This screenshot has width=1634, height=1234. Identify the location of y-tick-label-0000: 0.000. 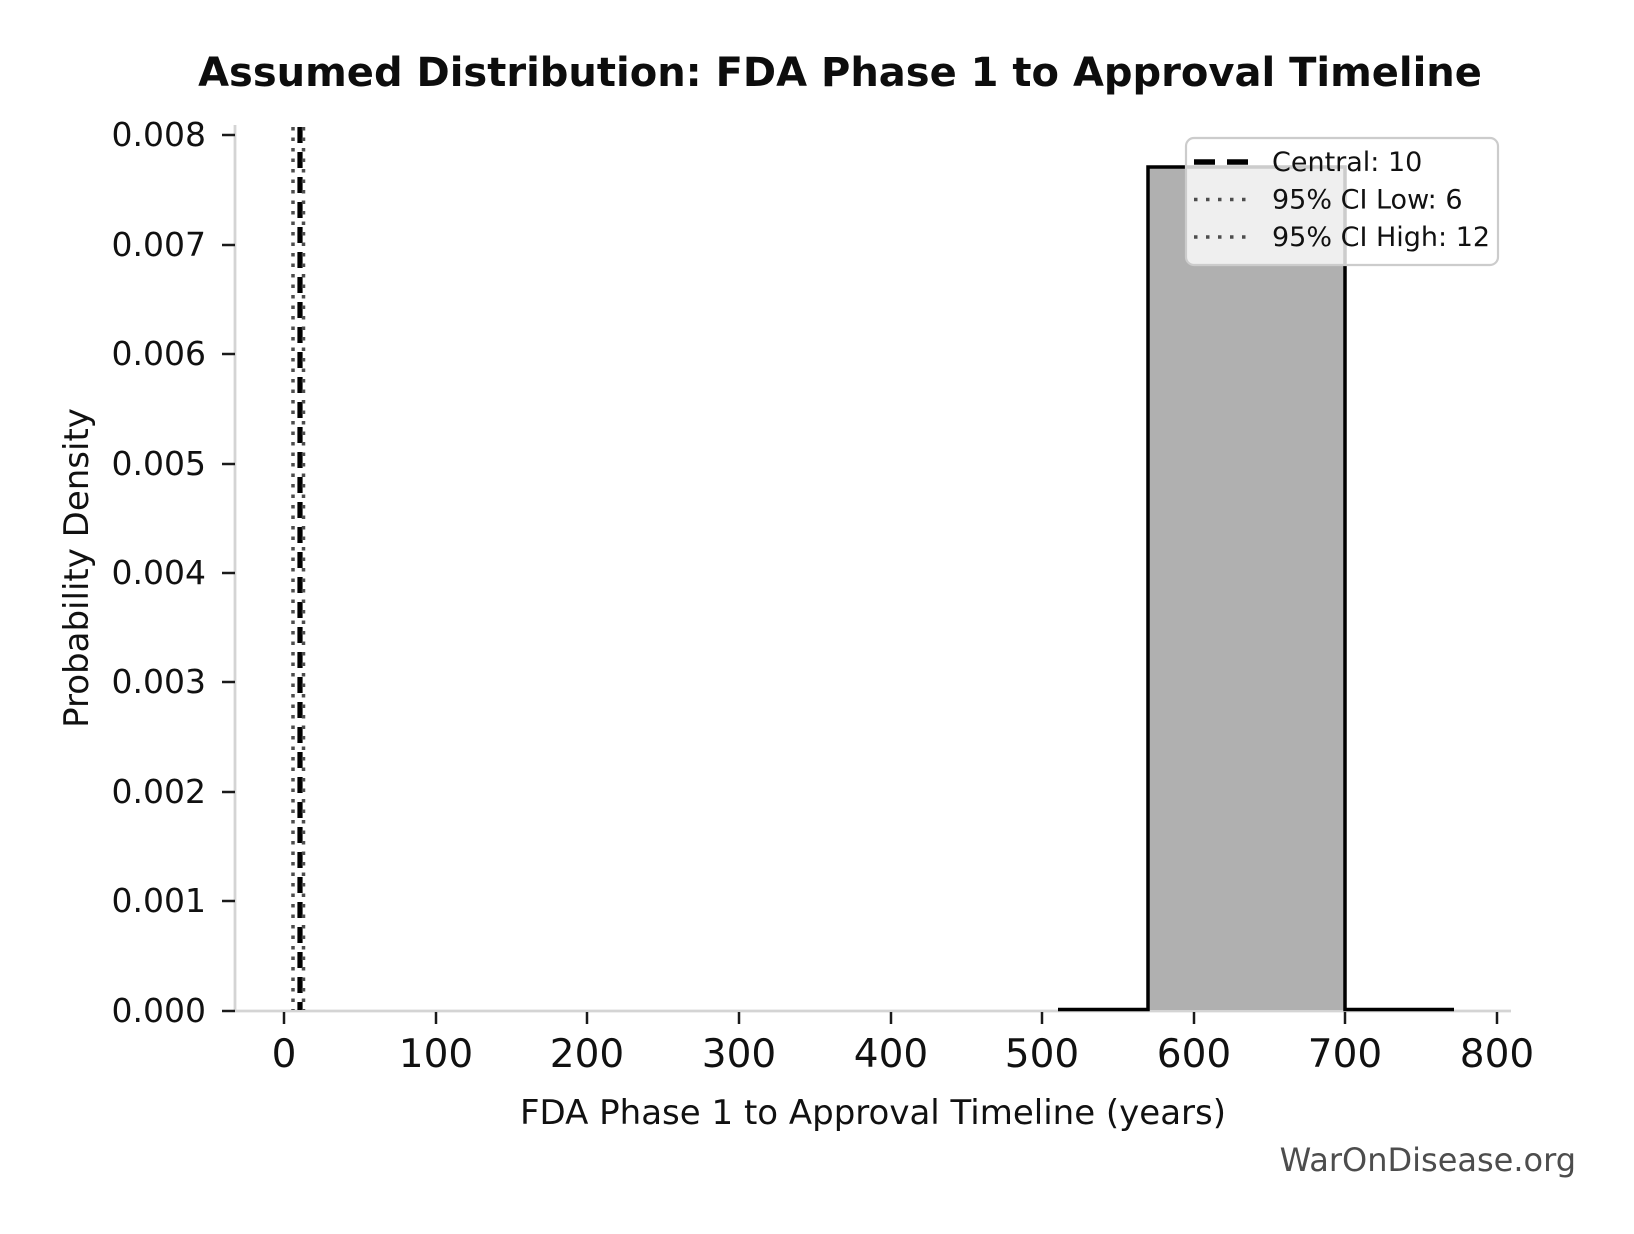
(159, 1010).